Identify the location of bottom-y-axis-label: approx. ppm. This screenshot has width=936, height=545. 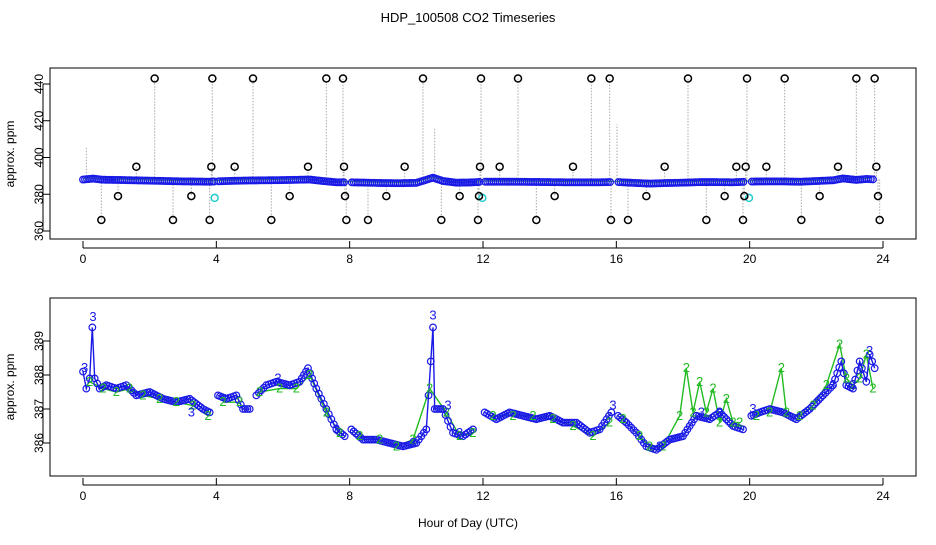
(10, 387).